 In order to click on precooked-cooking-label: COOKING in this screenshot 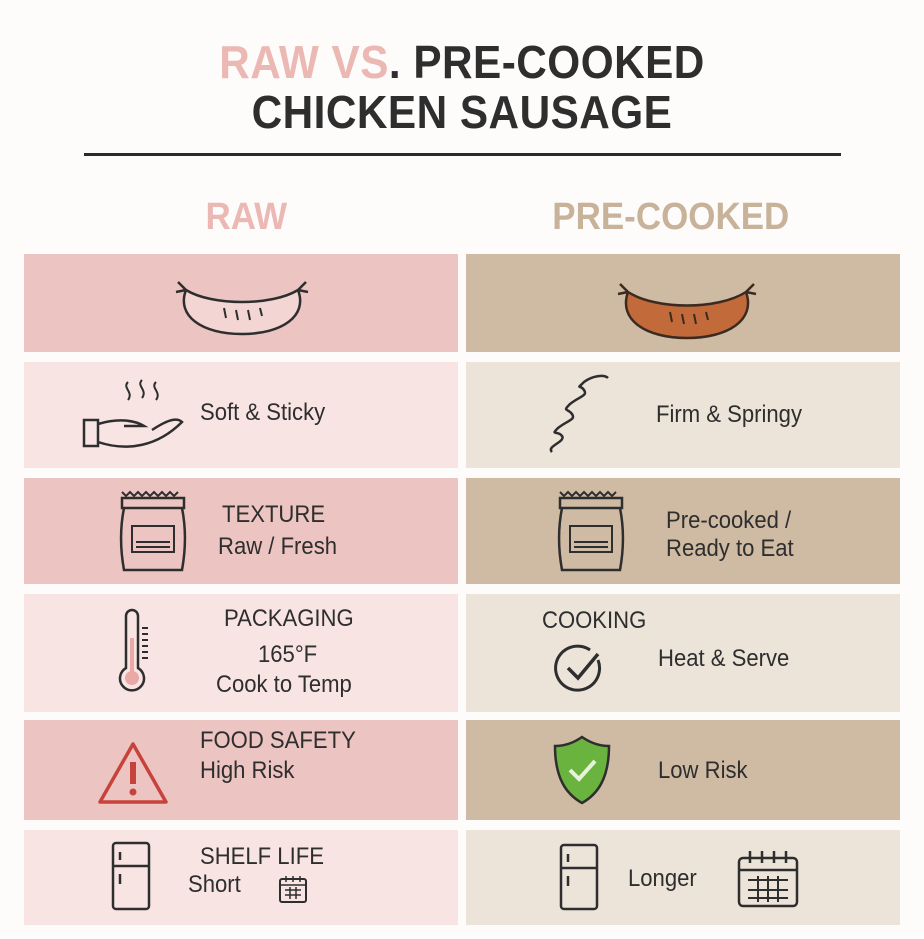, I will do `click(594, 620)`.